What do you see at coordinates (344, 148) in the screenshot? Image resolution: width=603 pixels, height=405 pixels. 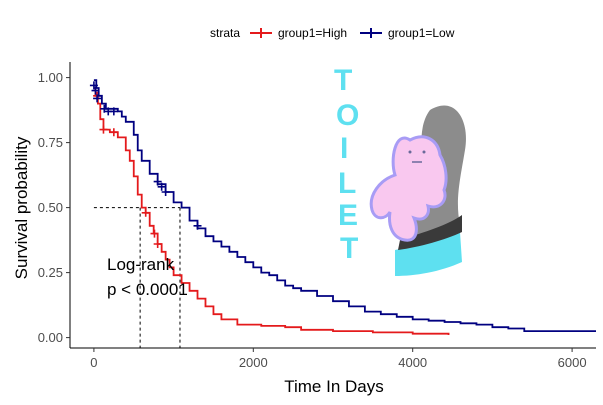 I see `overlay-letter: I` at bounding box center [344, 148].